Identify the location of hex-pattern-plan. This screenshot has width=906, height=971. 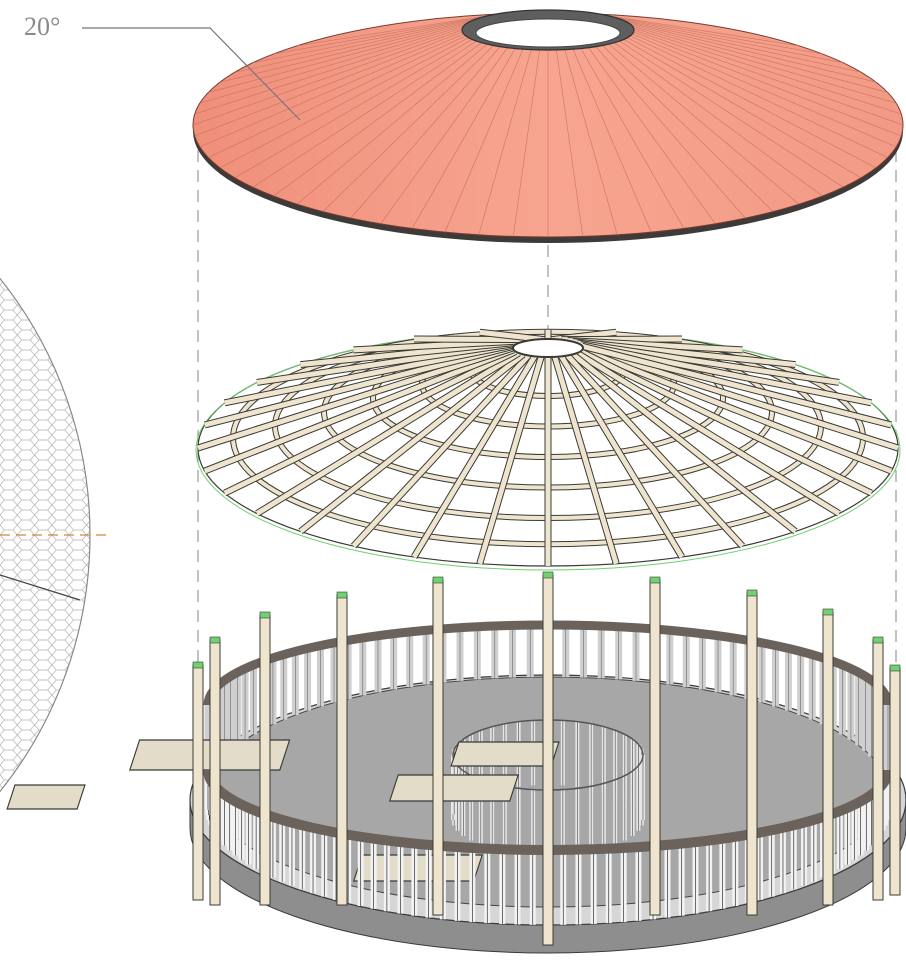
(56, 535).